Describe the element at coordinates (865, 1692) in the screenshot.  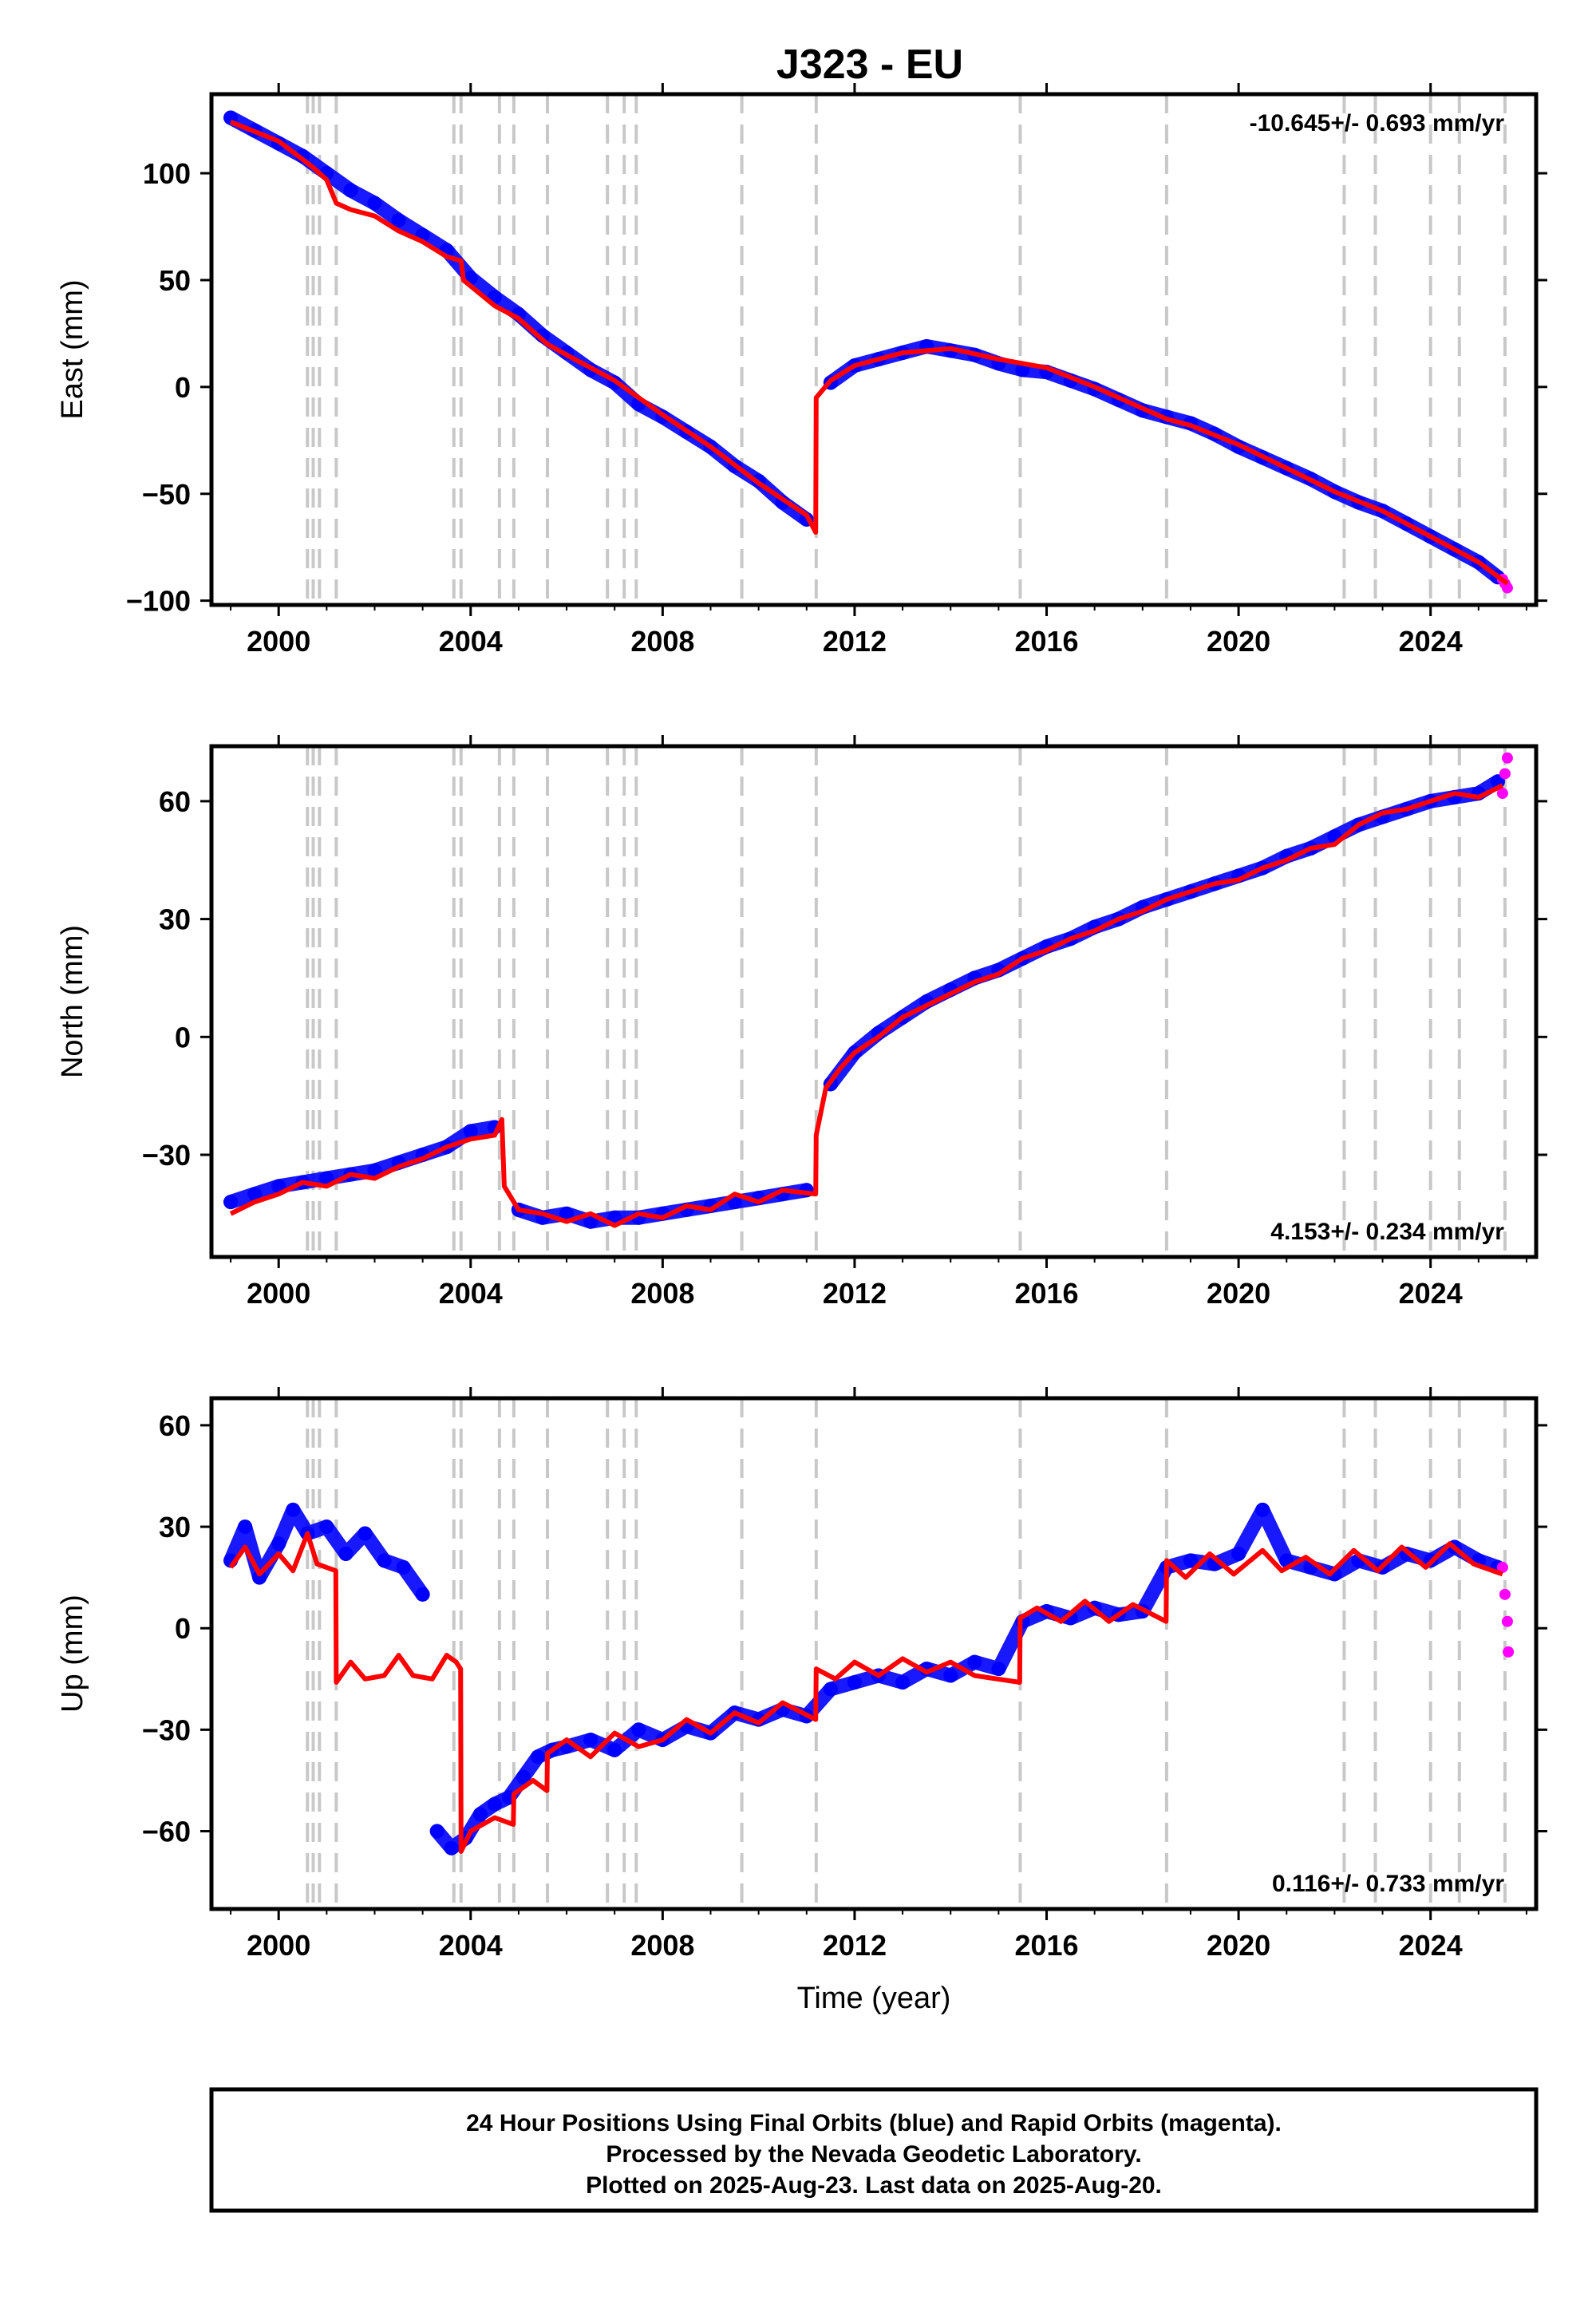
I see `model-fit-line` at that location.